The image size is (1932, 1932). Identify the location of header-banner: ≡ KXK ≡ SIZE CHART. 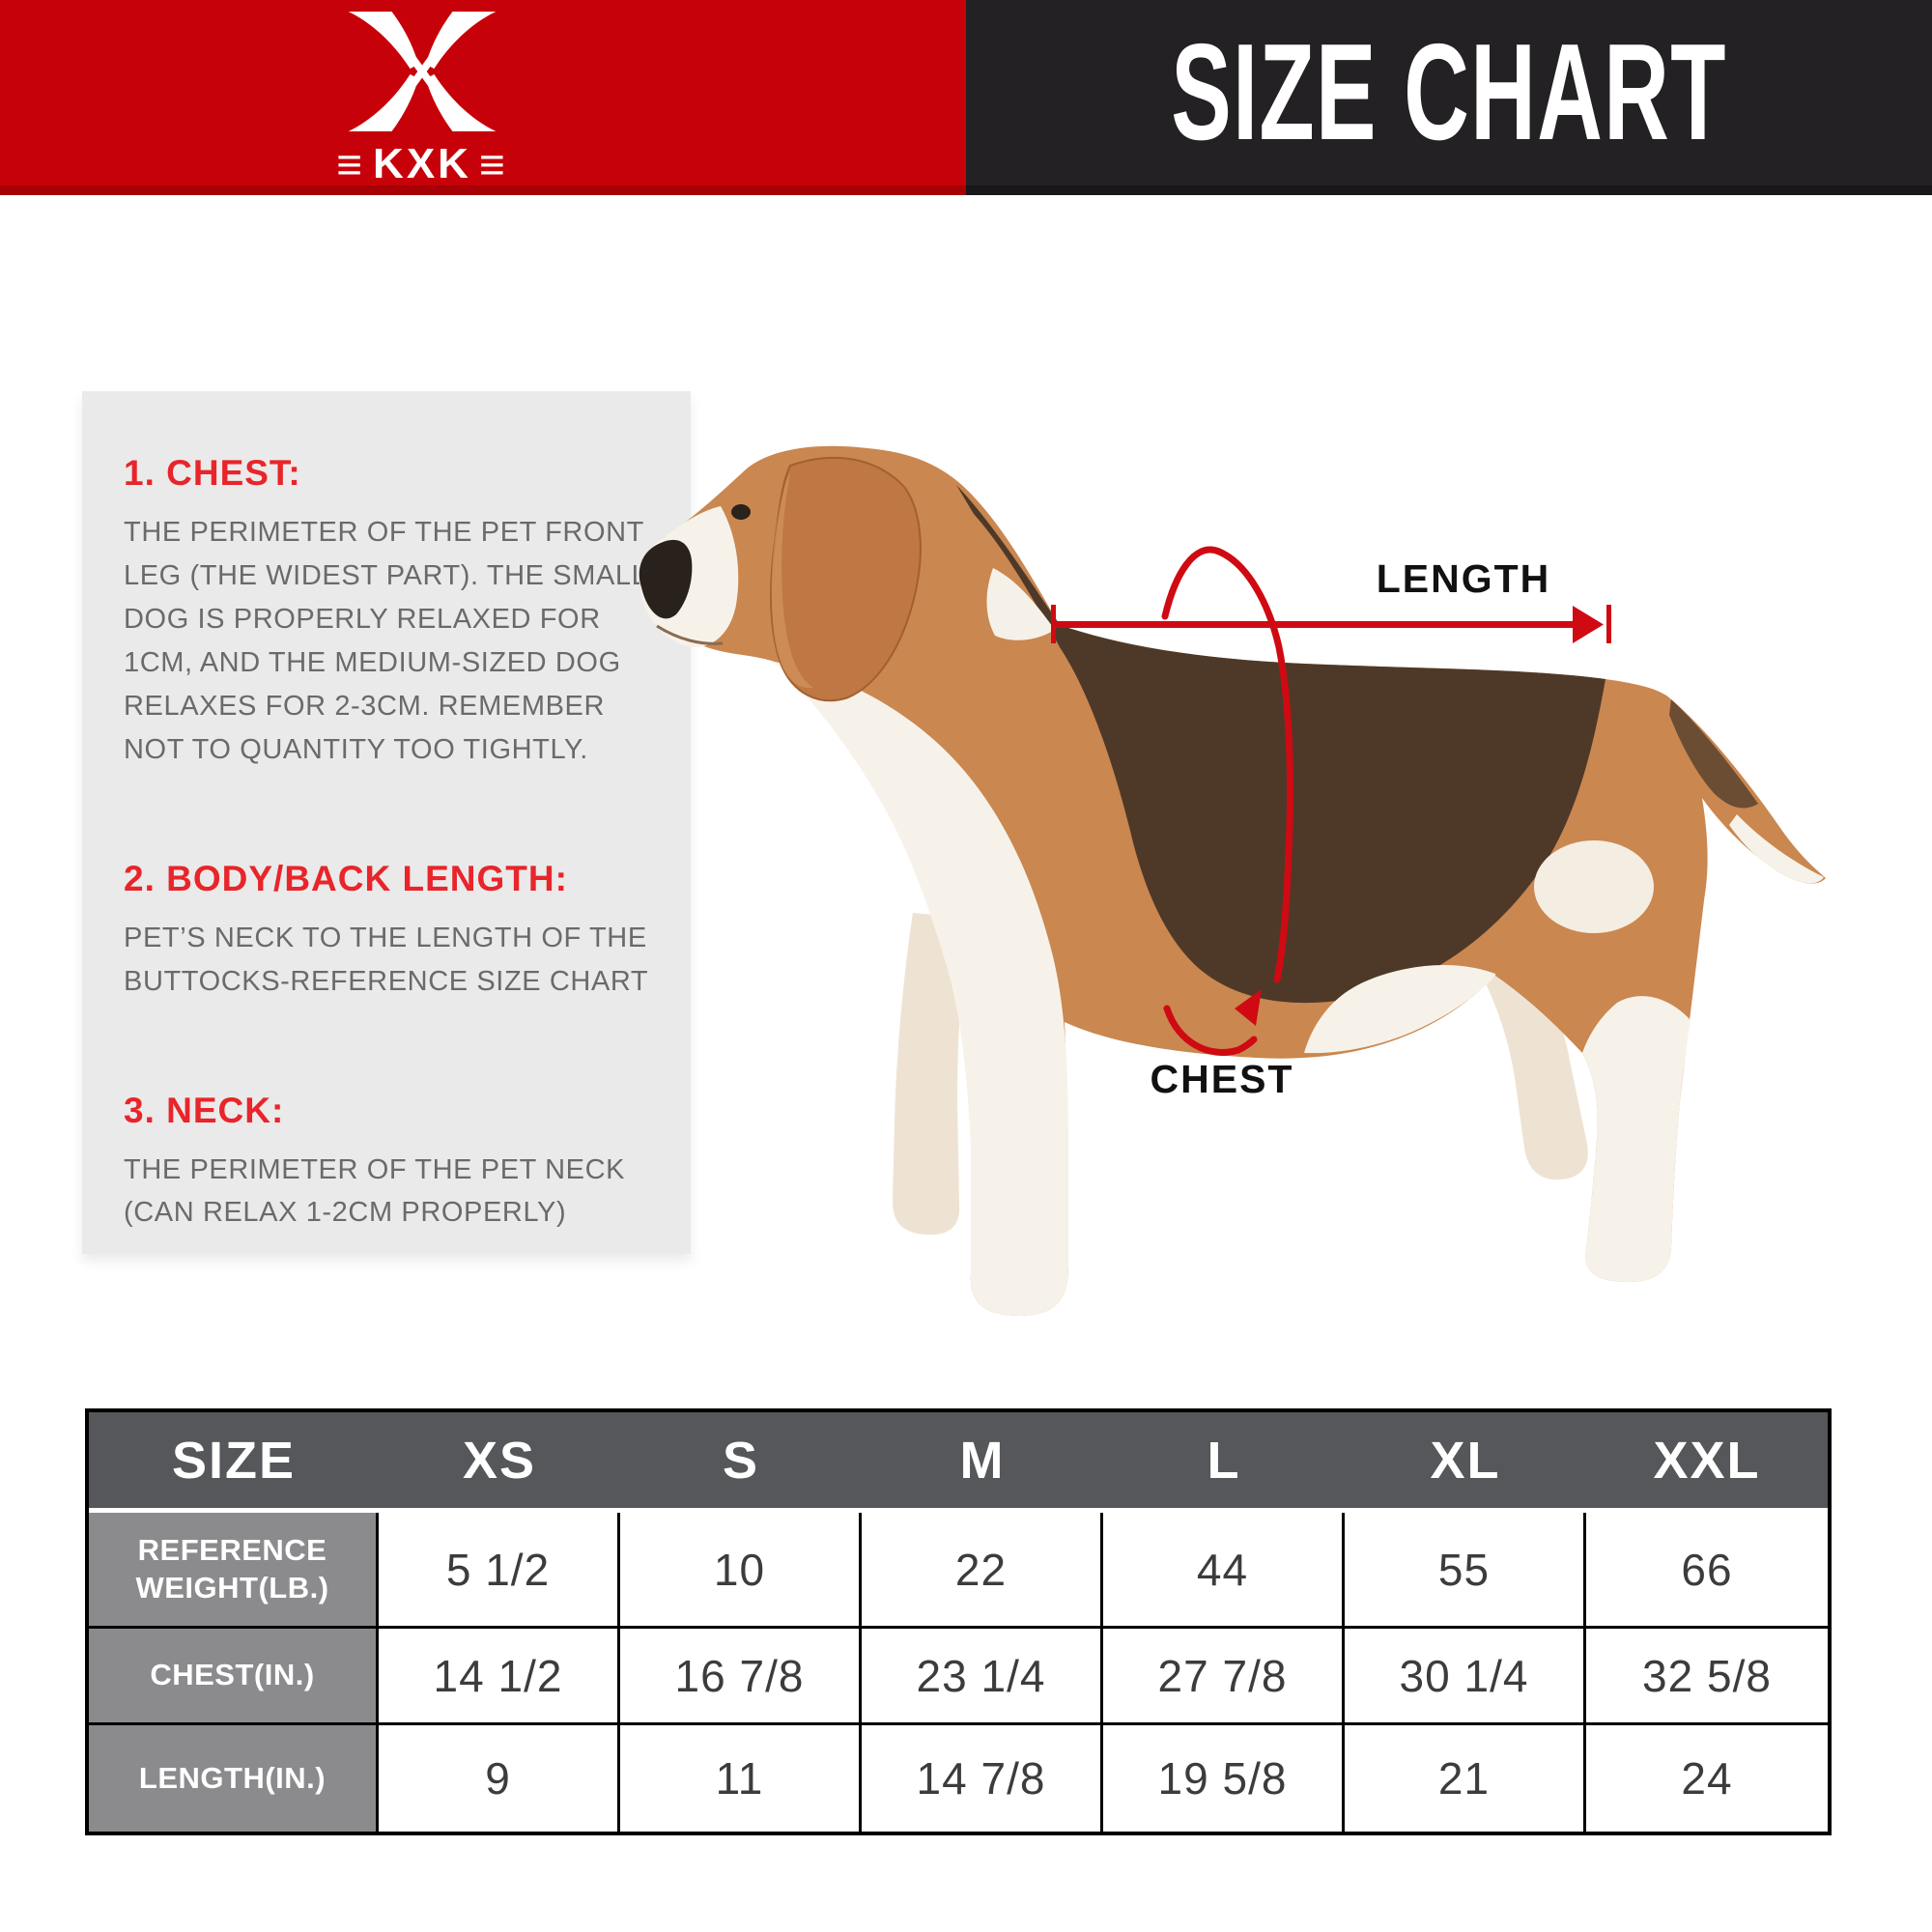
(966, 97).